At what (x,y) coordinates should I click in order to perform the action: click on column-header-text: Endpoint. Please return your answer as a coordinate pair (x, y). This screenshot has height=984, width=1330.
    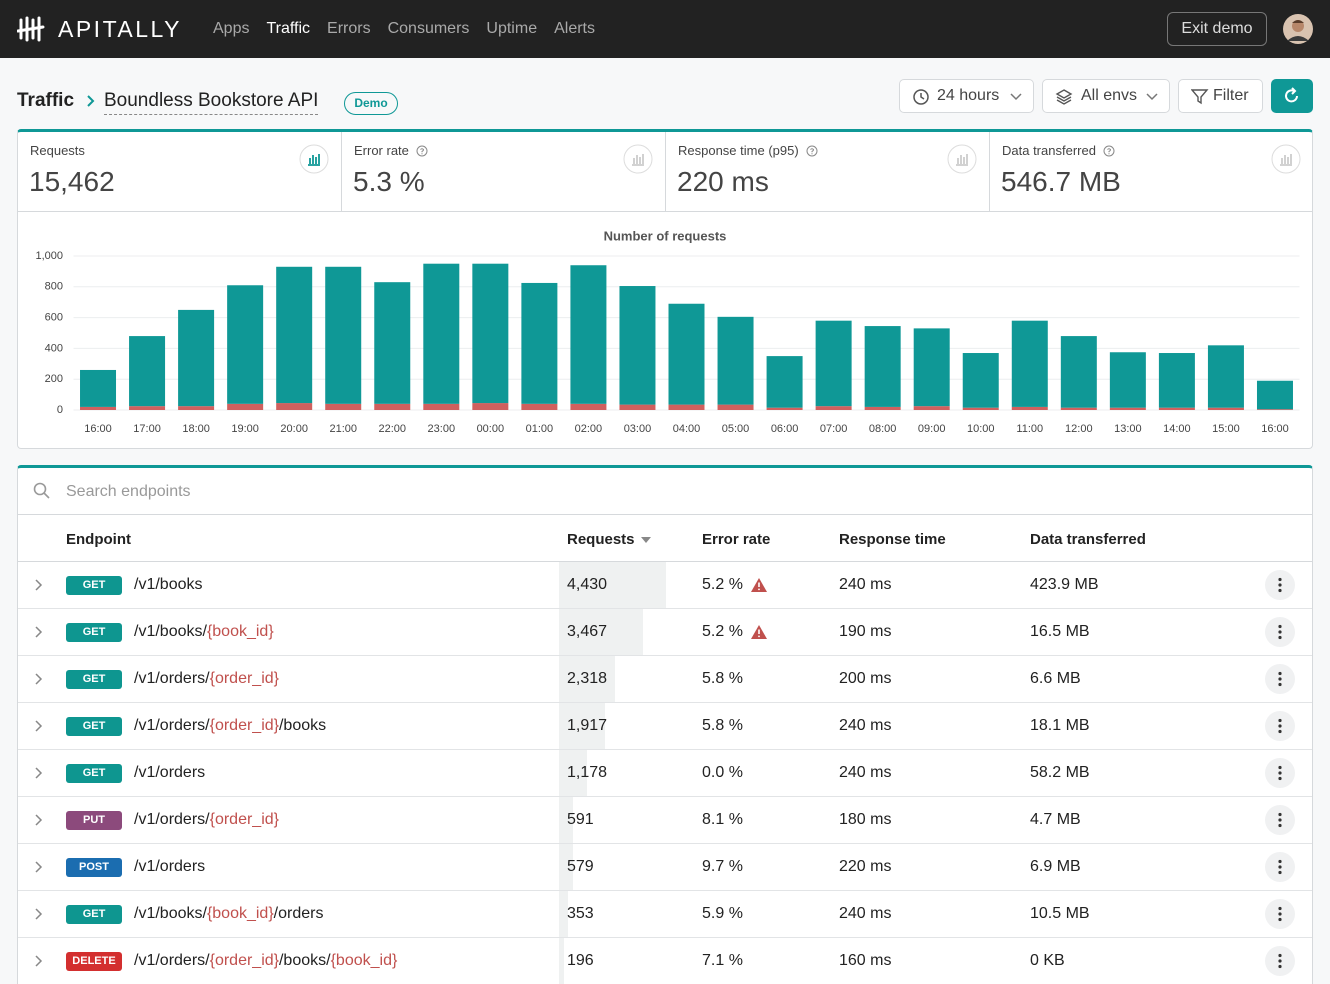
    Looking at the image, I should click on (98, 539).